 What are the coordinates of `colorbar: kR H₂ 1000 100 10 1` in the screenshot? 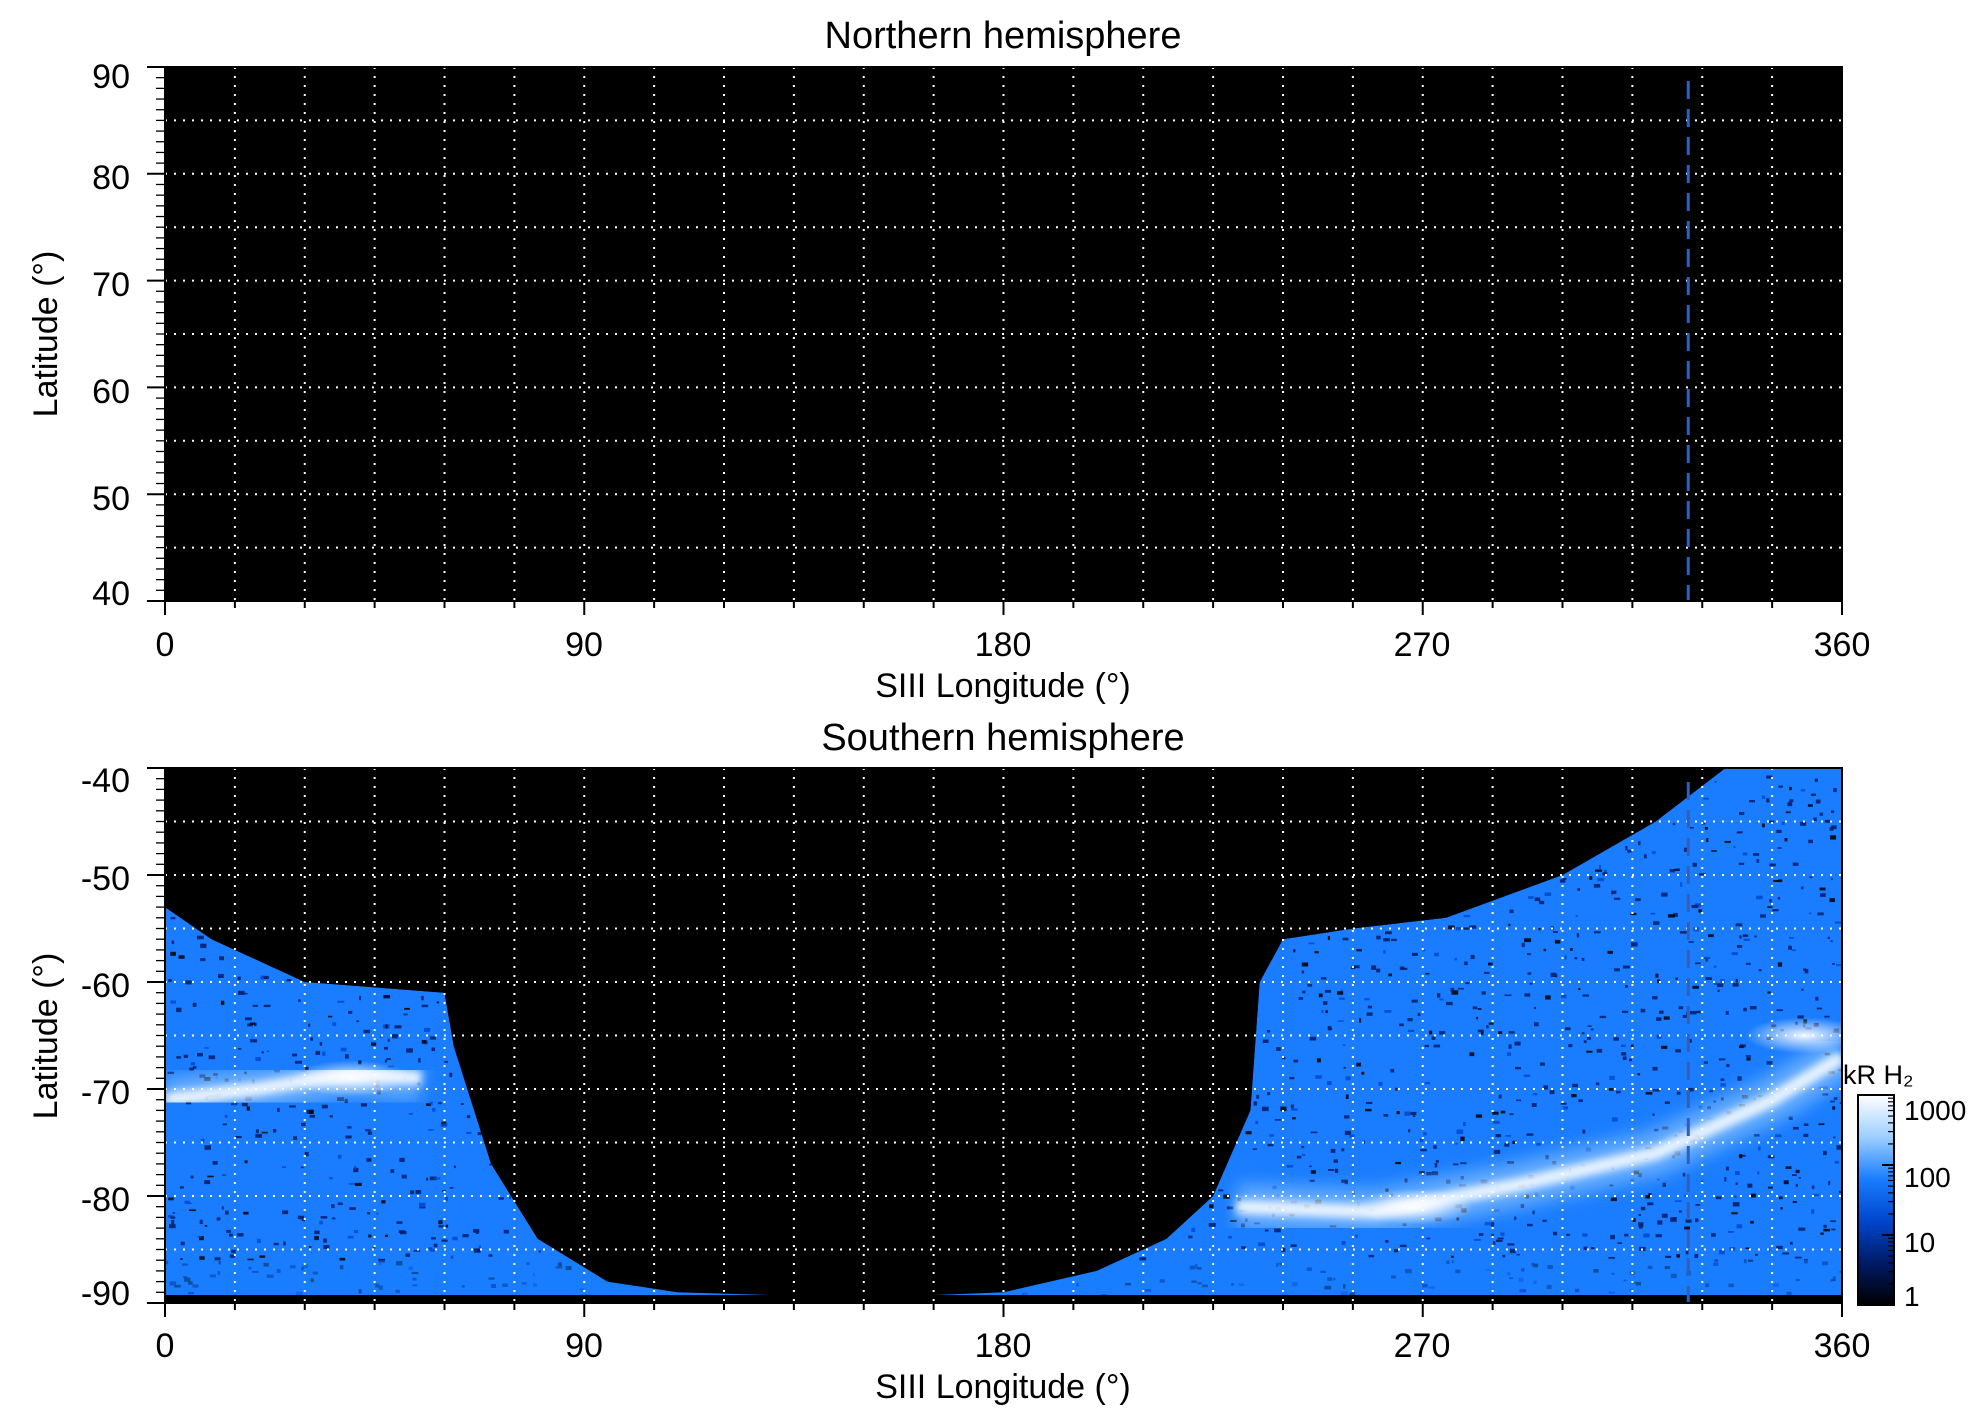 It's located at (1904, 1186).